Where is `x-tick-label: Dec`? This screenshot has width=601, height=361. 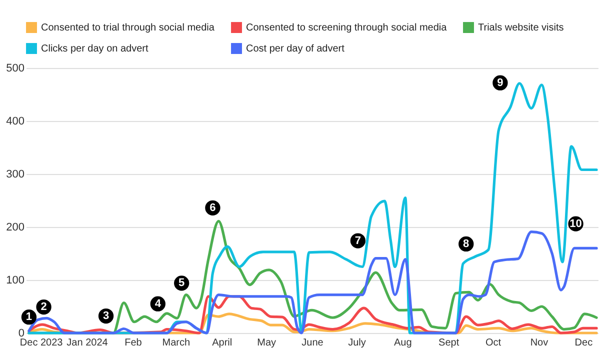
x-tick-label: Dec is located at coordinates (583, 343).